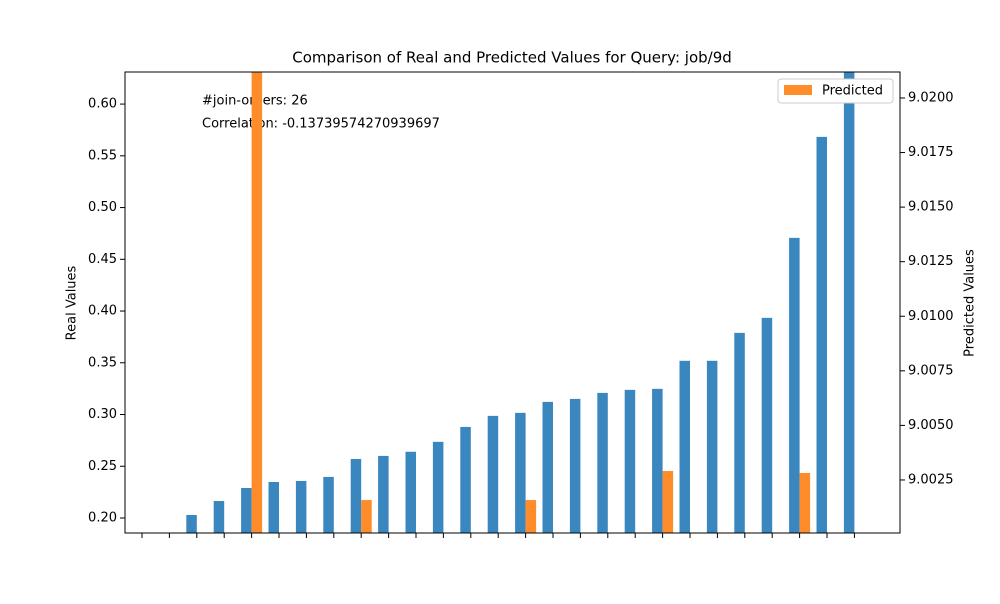  I want to click on y2-tick-label: 9.0025, so click(931, 479).